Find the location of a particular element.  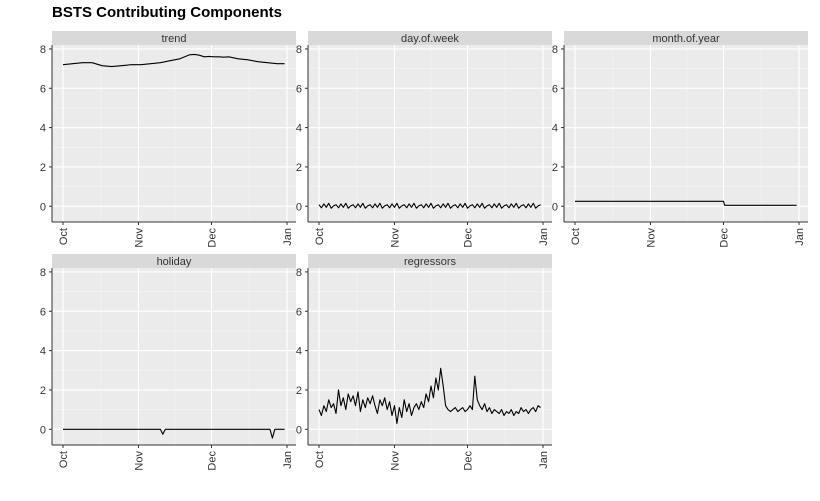

series-line-trend is located at coordinates (173, 60).